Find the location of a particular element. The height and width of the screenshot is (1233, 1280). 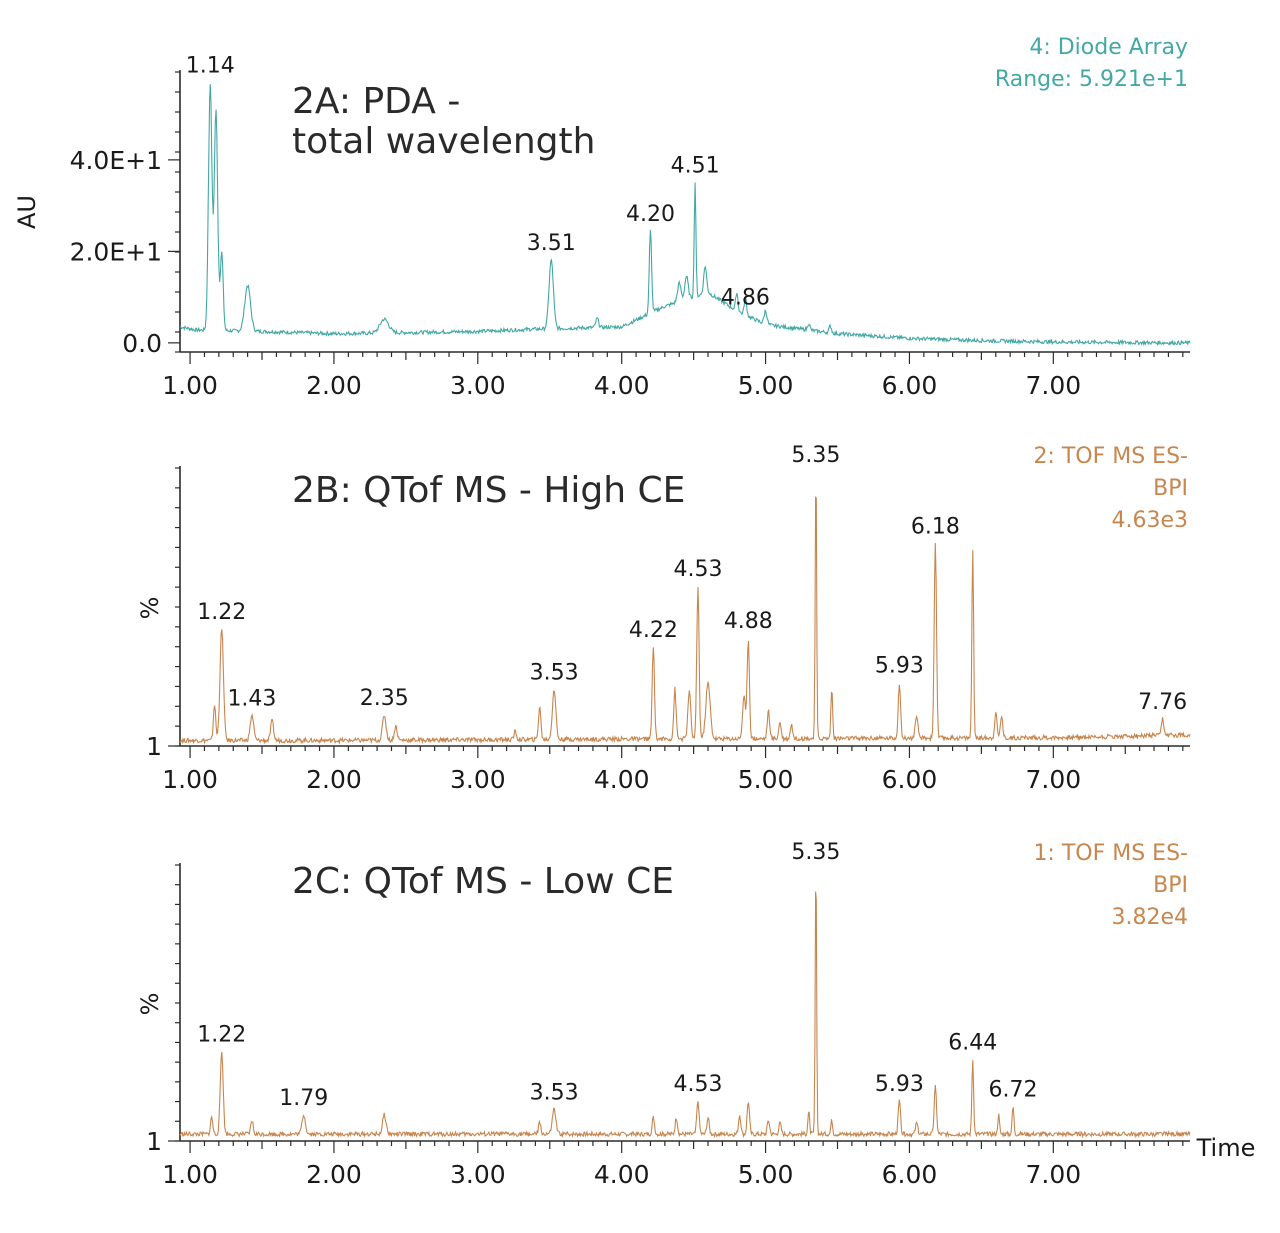

peak-label: 1.14 is located at coordinates (210, 65).